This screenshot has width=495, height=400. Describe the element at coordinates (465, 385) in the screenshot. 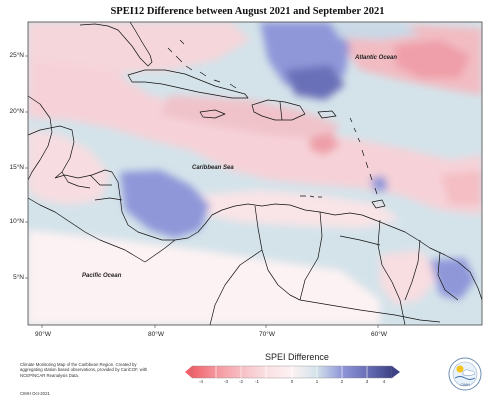

I see `logo-text: CIMH` at that location.